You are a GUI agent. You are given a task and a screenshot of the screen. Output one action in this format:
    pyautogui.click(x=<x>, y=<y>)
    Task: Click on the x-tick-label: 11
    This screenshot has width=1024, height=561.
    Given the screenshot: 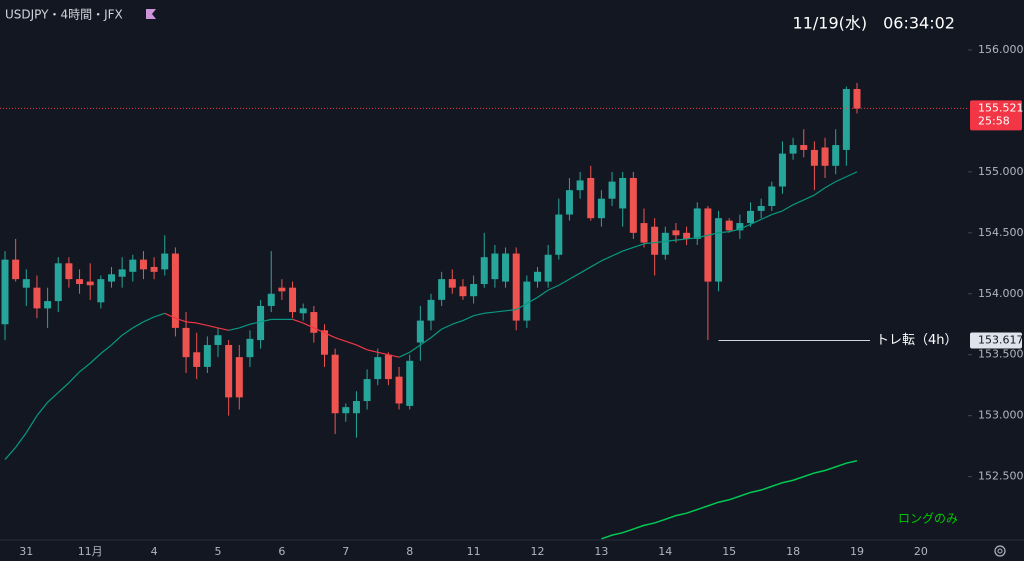 What is the action you would take?
    pyautogui.click(x=474, y=551)
    